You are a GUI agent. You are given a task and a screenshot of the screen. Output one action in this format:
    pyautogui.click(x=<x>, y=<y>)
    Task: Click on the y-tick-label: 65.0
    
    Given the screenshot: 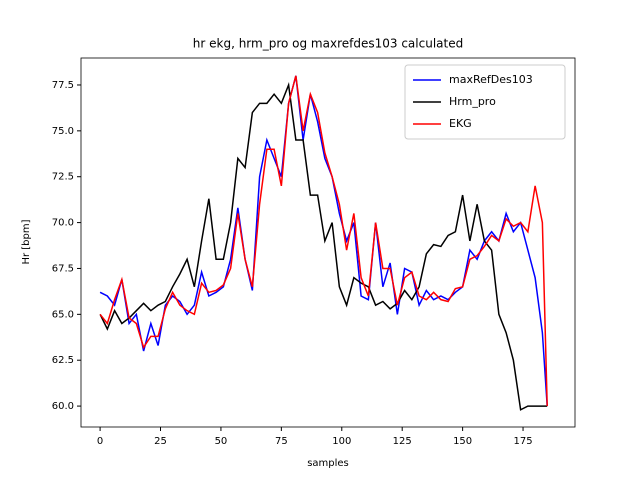 What is the action you would take?
    pyautogui.click(x=63, y=314)
    